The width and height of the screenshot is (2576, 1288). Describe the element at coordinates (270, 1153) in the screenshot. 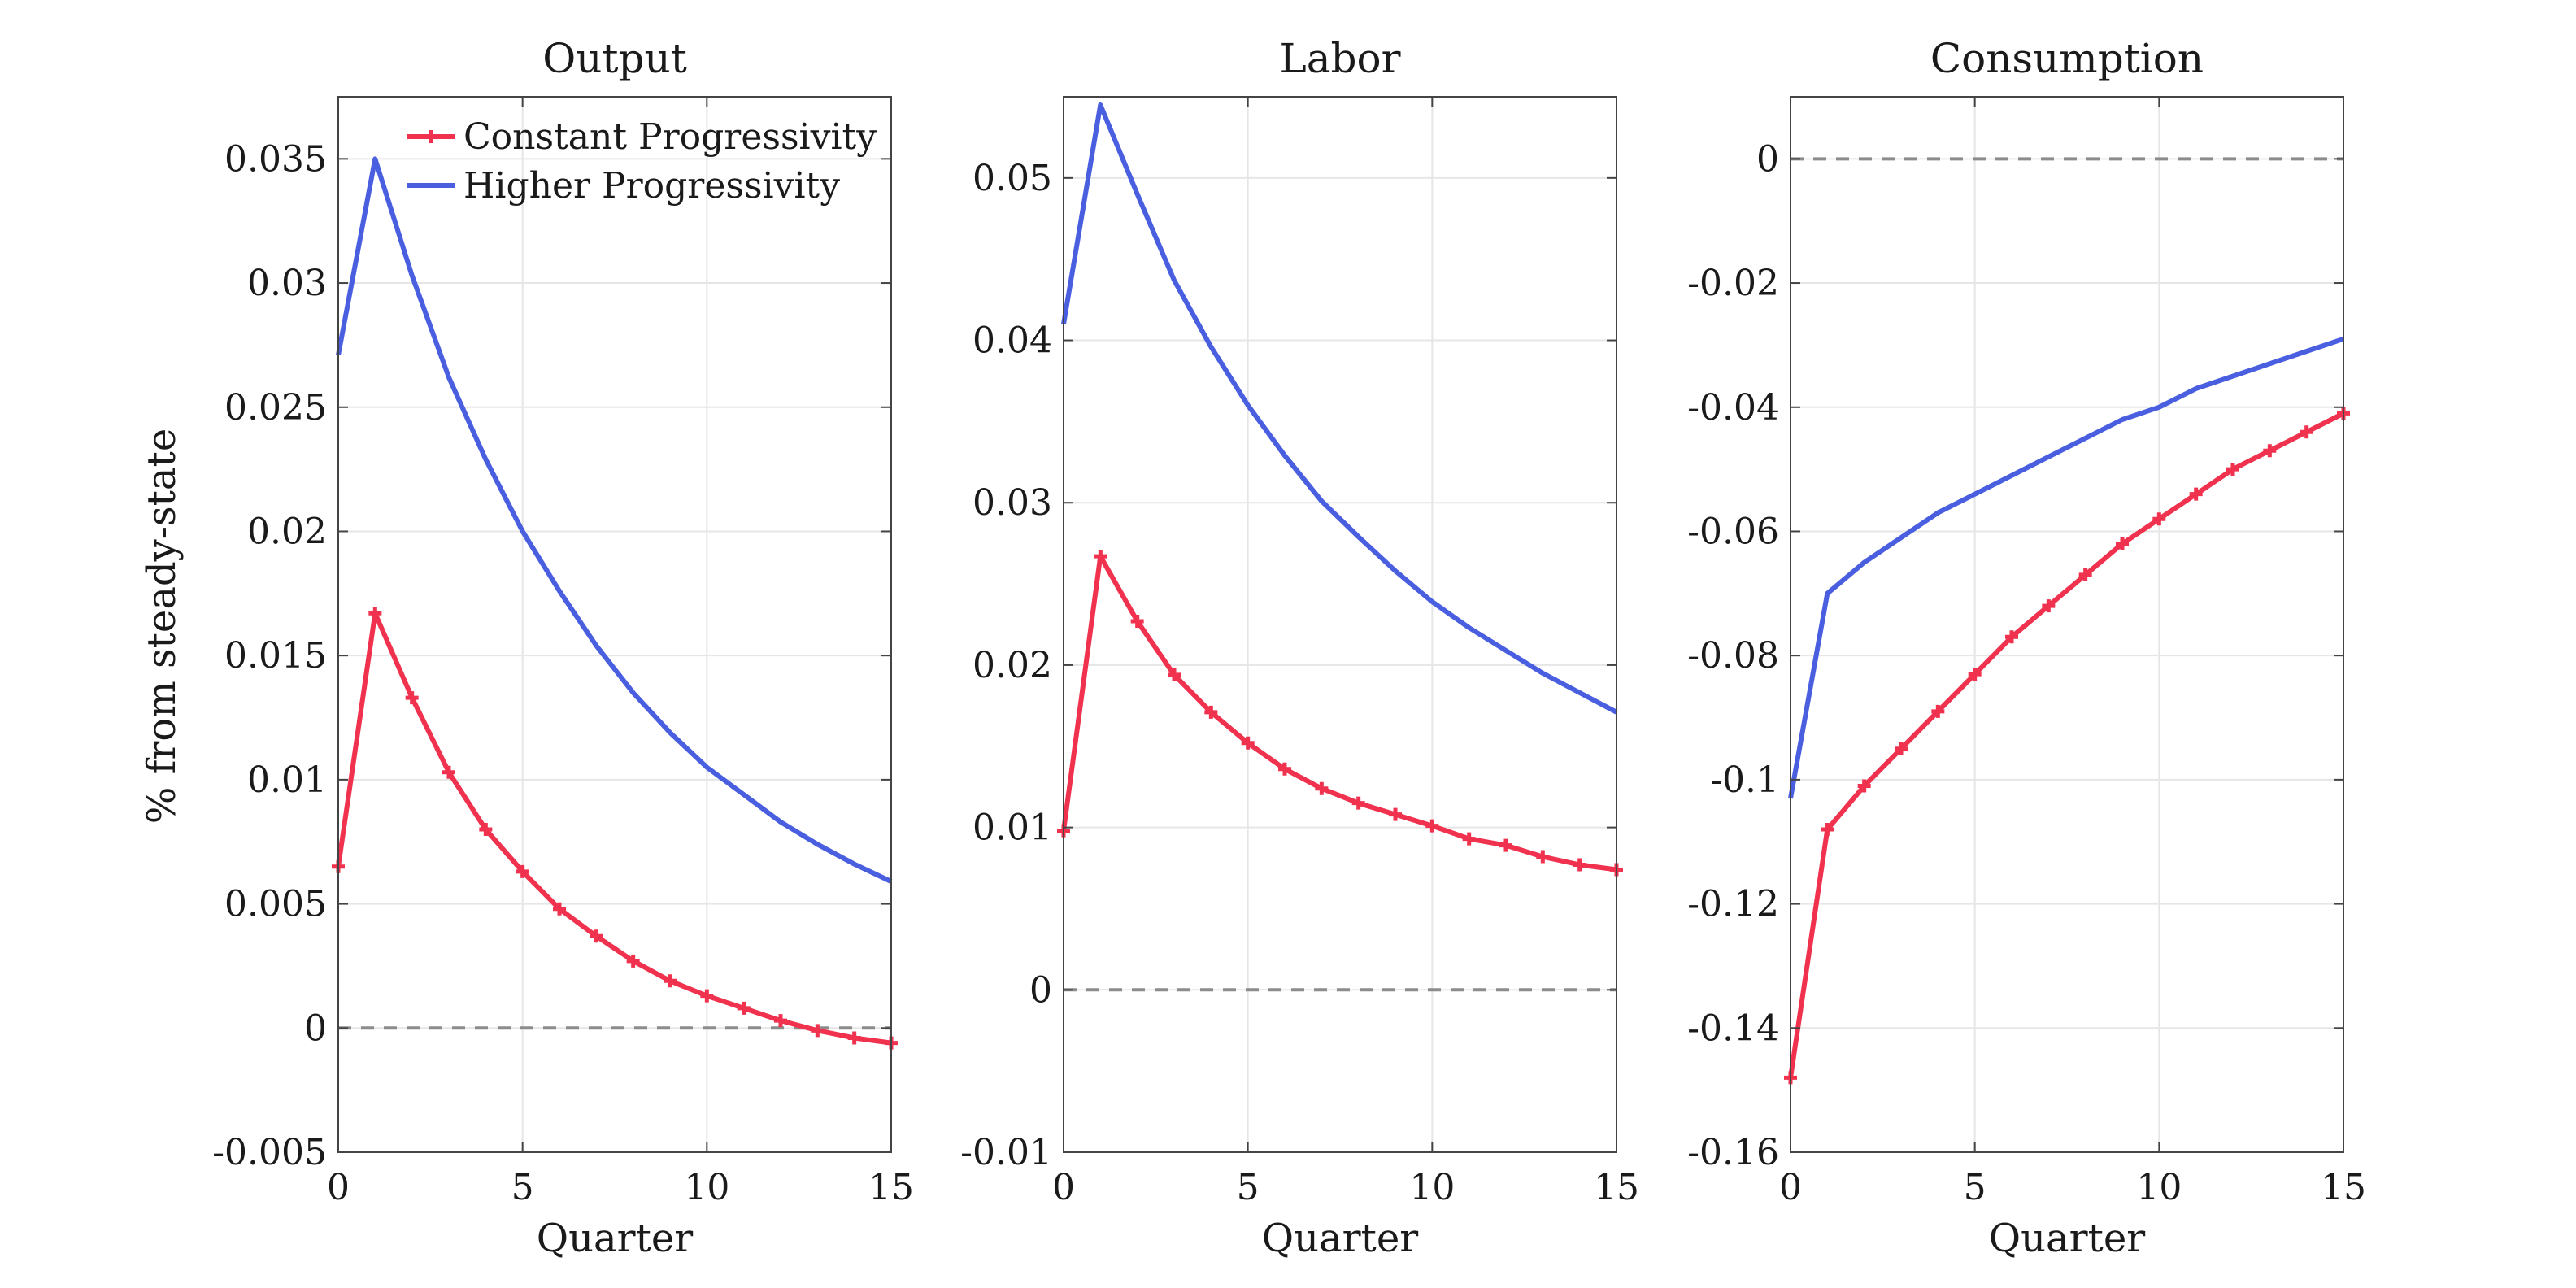

I see `y-tick-label: -0.005` at that location.